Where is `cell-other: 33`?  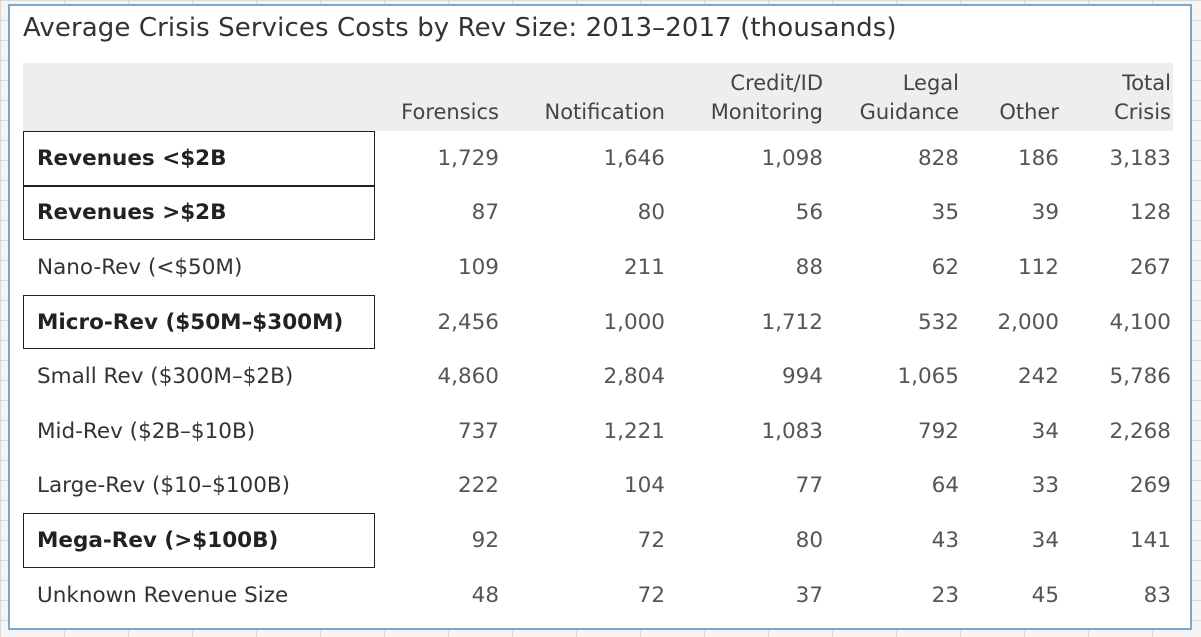
cell-other: 33 is located at coordinates (1045, 486).